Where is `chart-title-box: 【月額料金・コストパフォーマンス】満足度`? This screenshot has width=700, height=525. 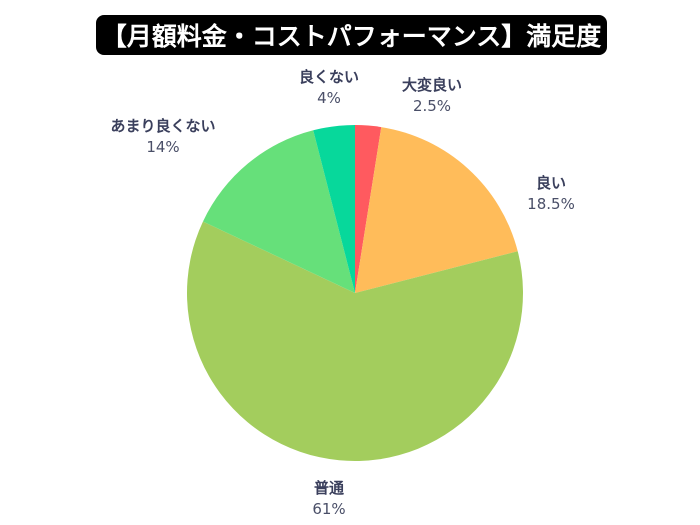 chart-title-box: 【月額料金・コストパフォーマンス】満足度 is located at coordinates (351, 35).